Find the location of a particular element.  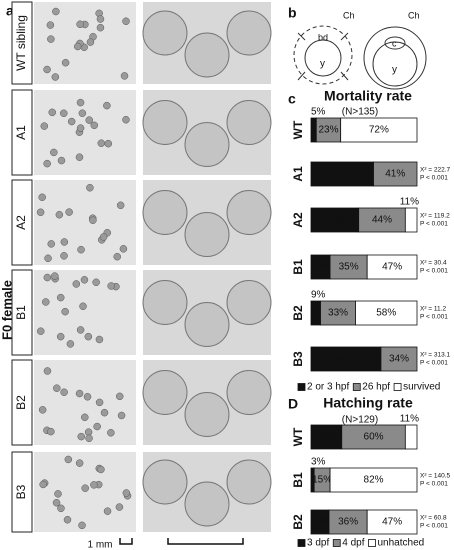

legend-swatch is located at coordinates (336, 543).